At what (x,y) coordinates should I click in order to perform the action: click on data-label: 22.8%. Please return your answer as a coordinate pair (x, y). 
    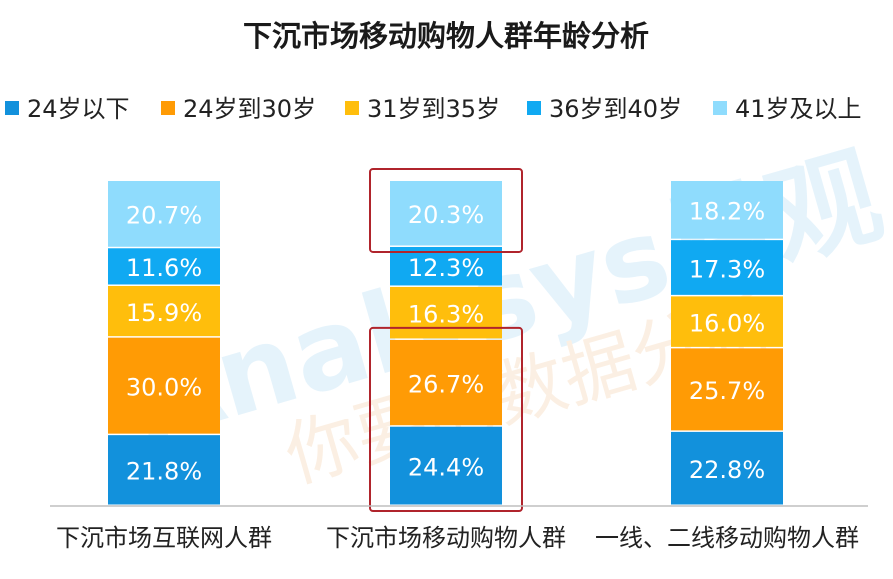
    Looking at the image, I should click on (727, 470).